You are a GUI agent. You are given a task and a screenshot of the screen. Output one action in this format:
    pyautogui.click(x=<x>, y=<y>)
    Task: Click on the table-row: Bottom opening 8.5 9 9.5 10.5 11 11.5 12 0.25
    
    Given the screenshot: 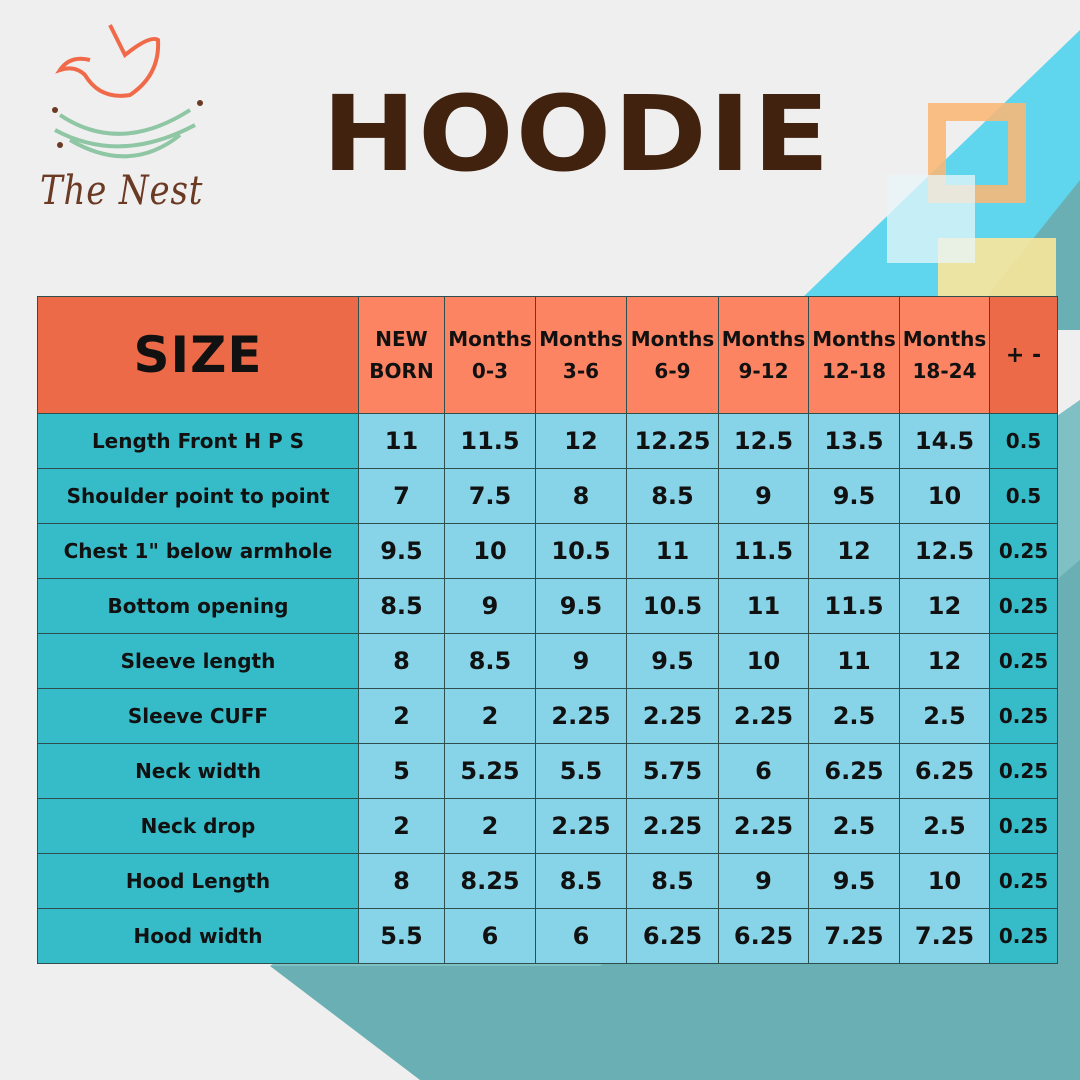 What is the action you would take?
    pyautogui.click(x=547, y=606)
    